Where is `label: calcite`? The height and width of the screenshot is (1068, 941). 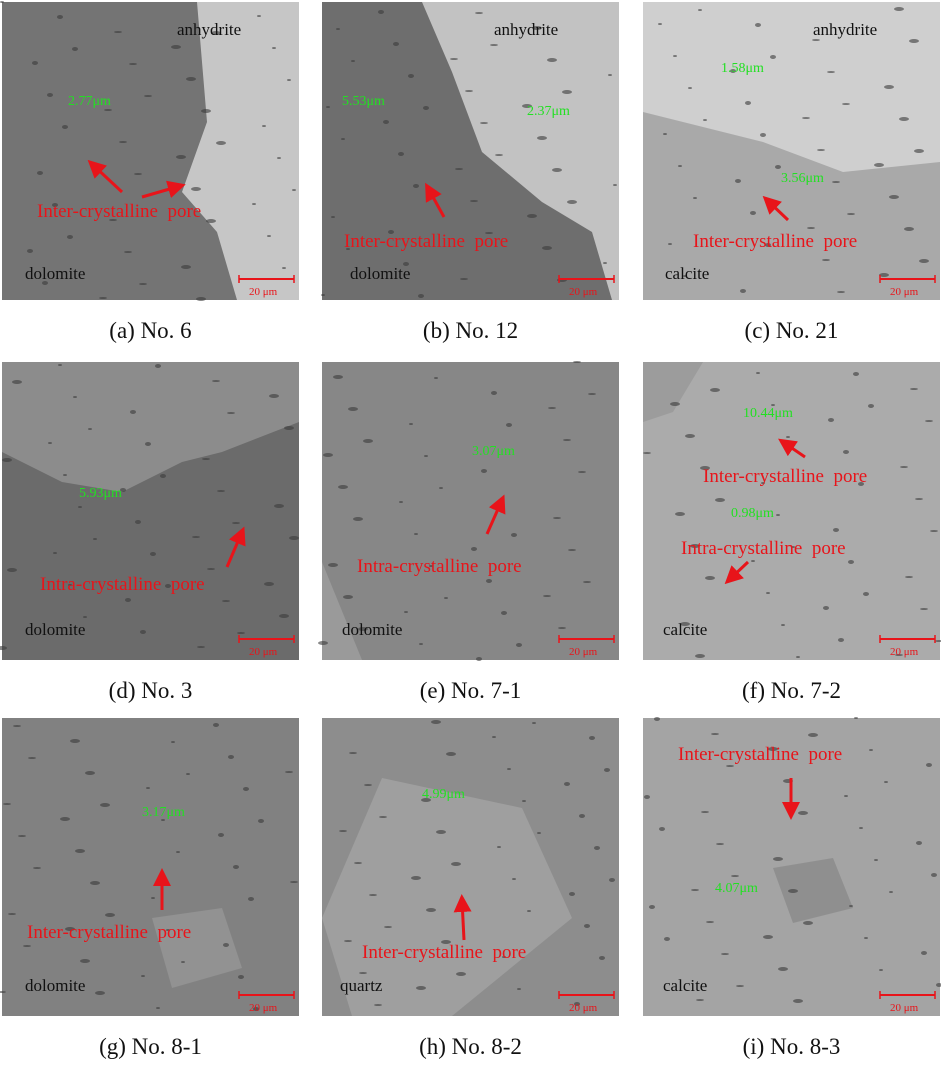 label: calcite is located at coordinates (687, 273).